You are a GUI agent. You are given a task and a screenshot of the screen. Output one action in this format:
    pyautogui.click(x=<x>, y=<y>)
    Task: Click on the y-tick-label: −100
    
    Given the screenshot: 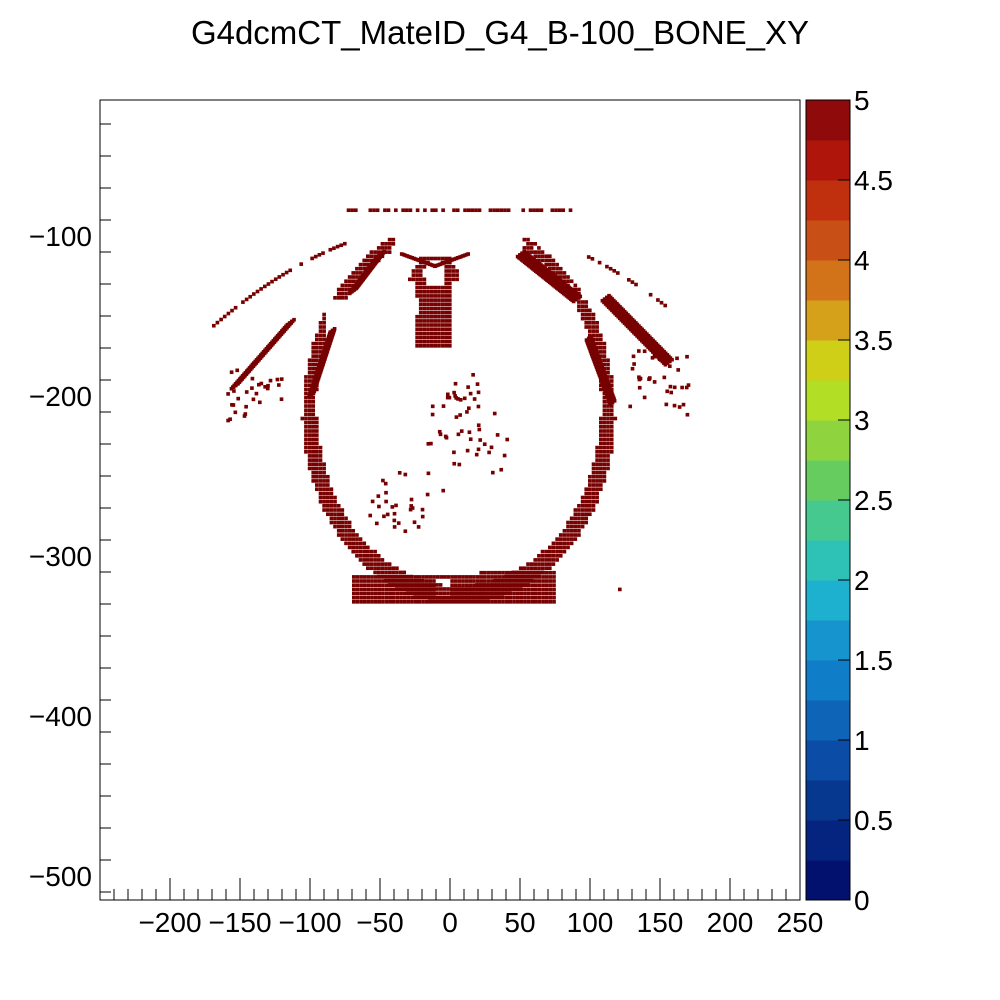 What is the action you would take?
    pyautogui.click(x=60, y=236)
    